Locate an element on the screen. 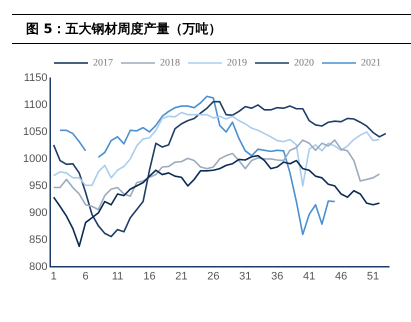 The image size is (411, 322). x-tick-label: 46 is located at coordinates (341, 276).